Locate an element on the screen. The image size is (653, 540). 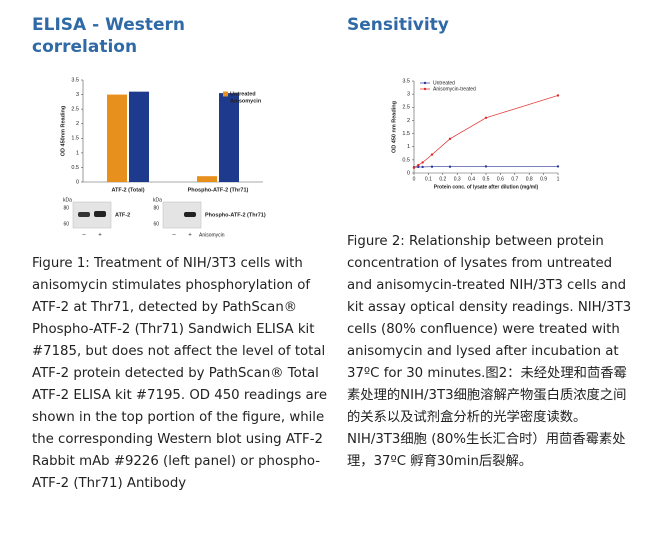
x-tick-label: 0.2 is located at coordinates (442, 179).